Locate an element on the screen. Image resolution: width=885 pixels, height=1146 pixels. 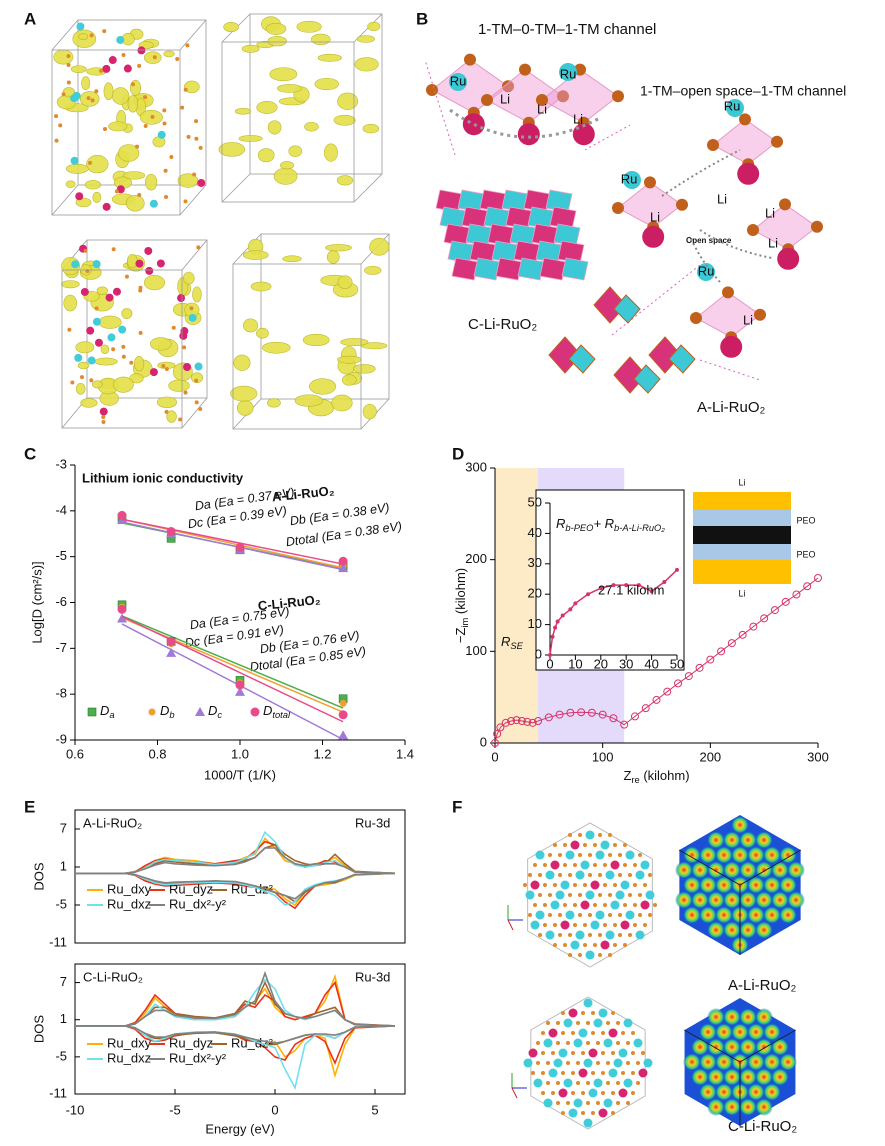
panel-letter: F is located at coordinates (457, 806).